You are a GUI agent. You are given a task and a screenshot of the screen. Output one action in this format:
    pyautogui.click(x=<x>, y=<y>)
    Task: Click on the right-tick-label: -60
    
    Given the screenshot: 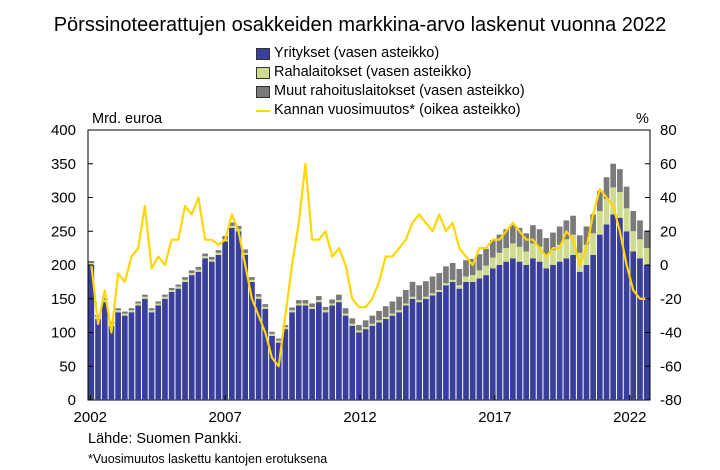 What is the action you would take?
    pyautogui.click(x=671, y=366)
    